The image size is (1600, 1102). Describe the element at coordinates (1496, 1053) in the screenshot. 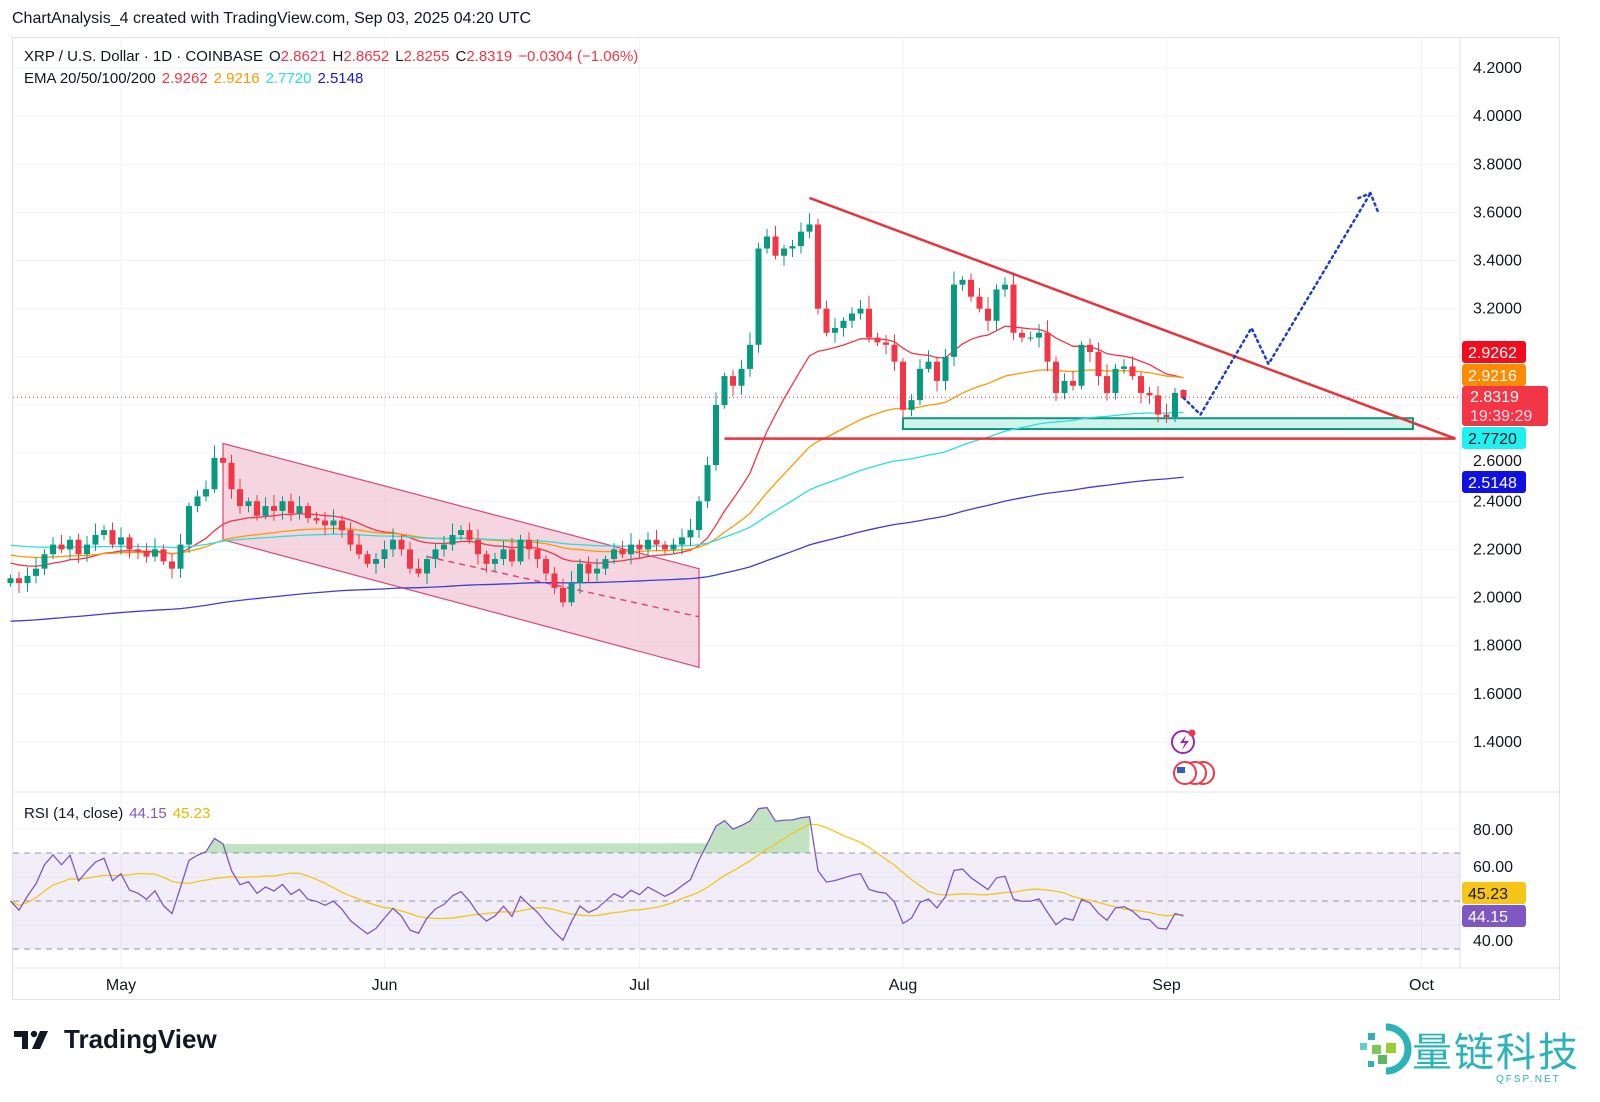

I see `watermark-text: 量链科技` at that location.